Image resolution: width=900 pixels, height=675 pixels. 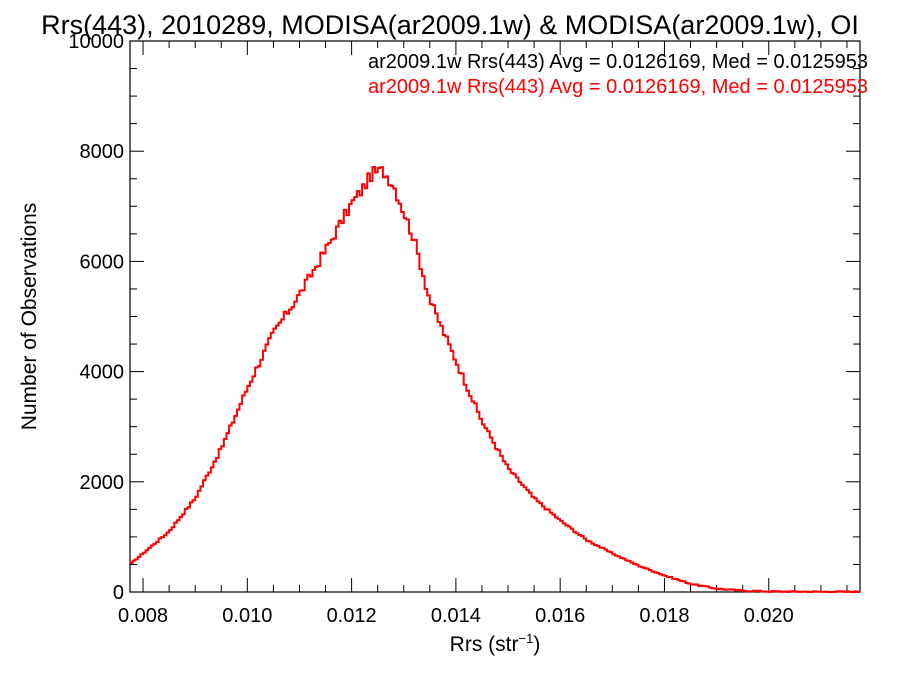 I want to click on y-tick-label: 8000, so click(x=102, y=152).